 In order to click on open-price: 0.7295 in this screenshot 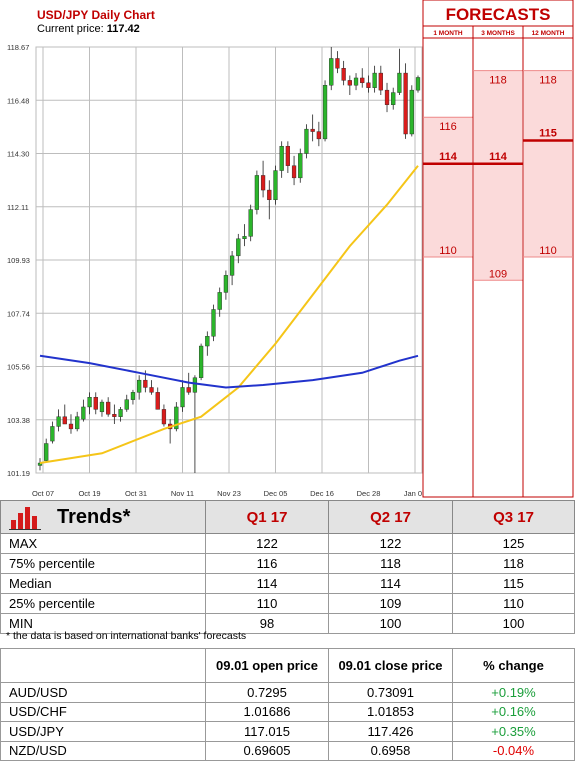, I will do `click(267, 692)`.